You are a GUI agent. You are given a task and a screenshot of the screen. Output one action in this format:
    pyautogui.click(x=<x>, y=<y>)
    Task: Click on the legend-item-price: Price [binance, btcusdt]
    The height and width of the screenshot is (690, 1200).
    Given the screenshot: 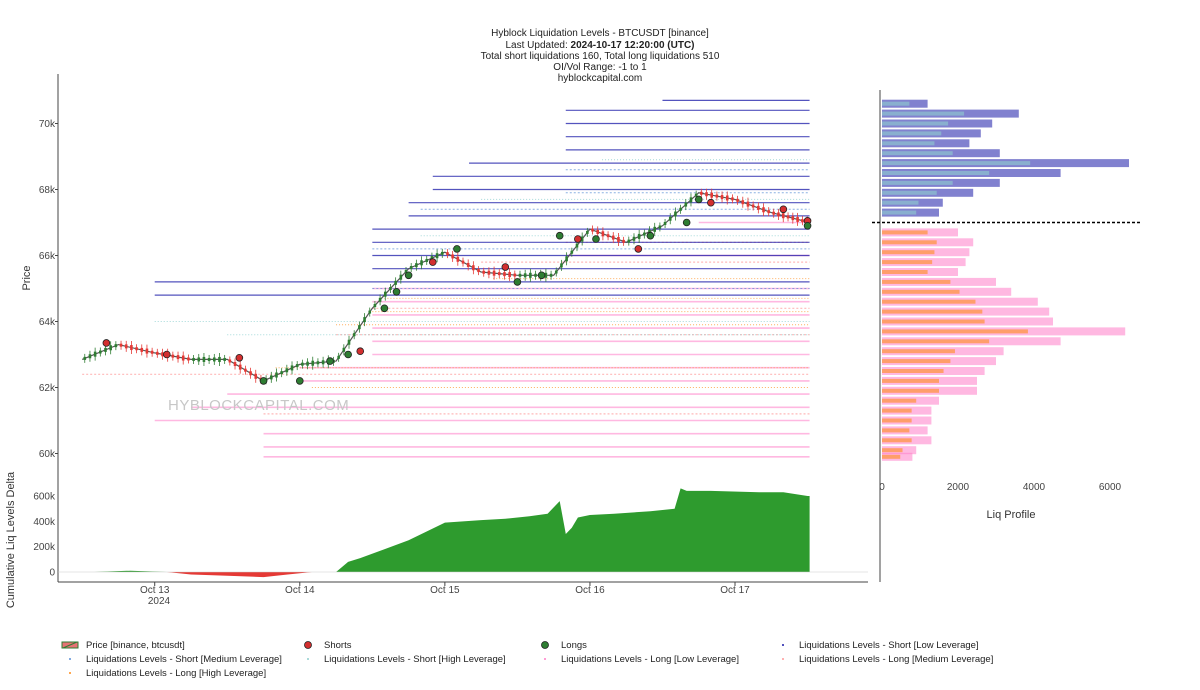 What is the action you would take?
    pyautogui.click(x=122, y=645)
    